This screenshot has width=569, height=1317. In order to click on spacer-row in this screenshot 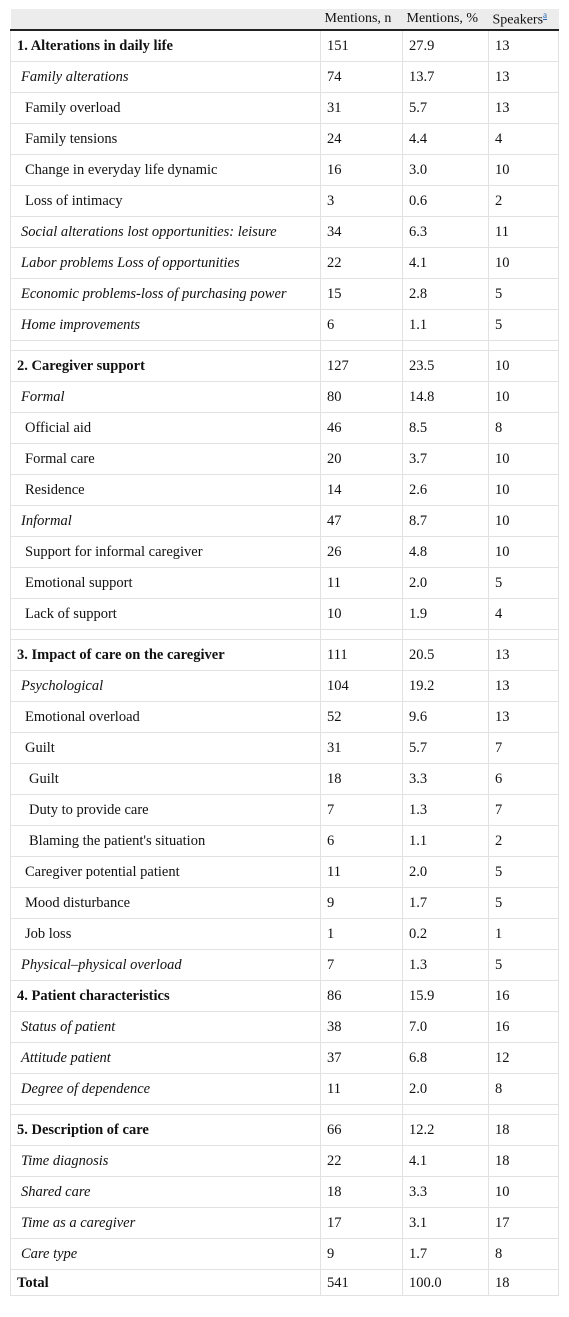, I will do `click(284, 1109)`.